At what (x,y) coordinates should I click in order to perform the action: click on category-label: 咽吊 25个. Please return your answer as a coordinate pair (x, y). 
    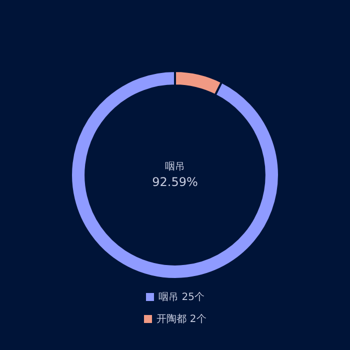
    Looking at the image, I should click on (181, 297).